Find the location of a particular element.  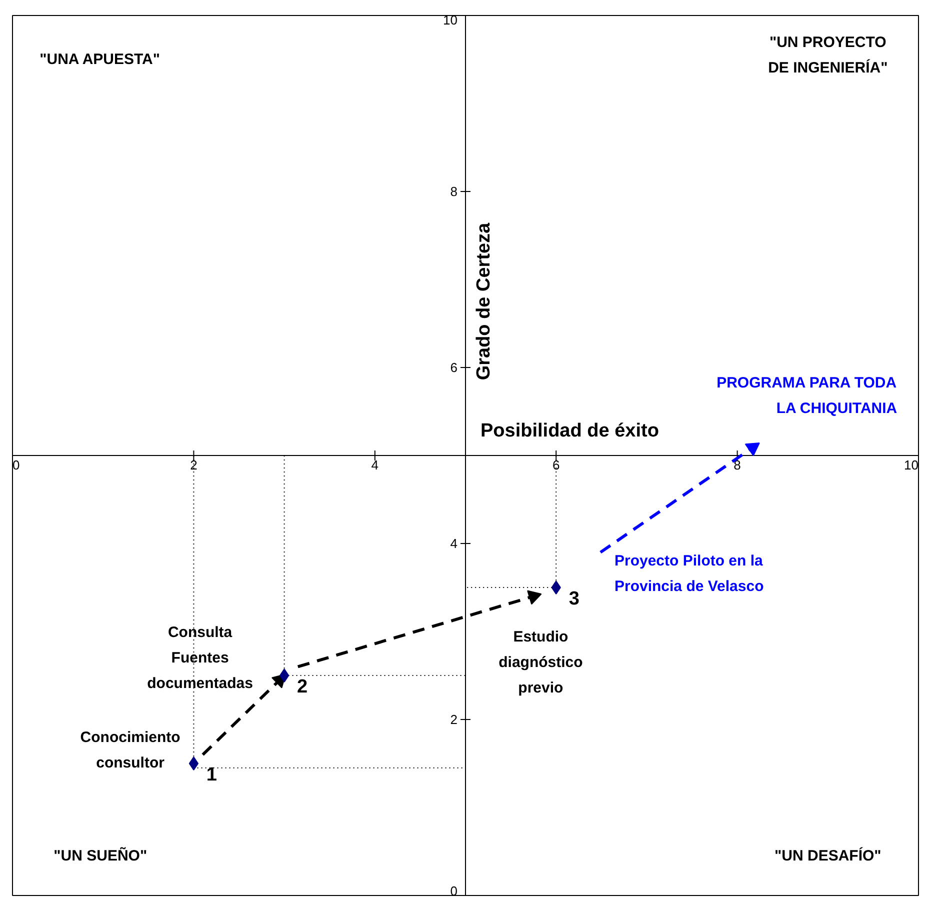

x-axis-title: Posibilidad de éxito is located at coordinates (569, 431).